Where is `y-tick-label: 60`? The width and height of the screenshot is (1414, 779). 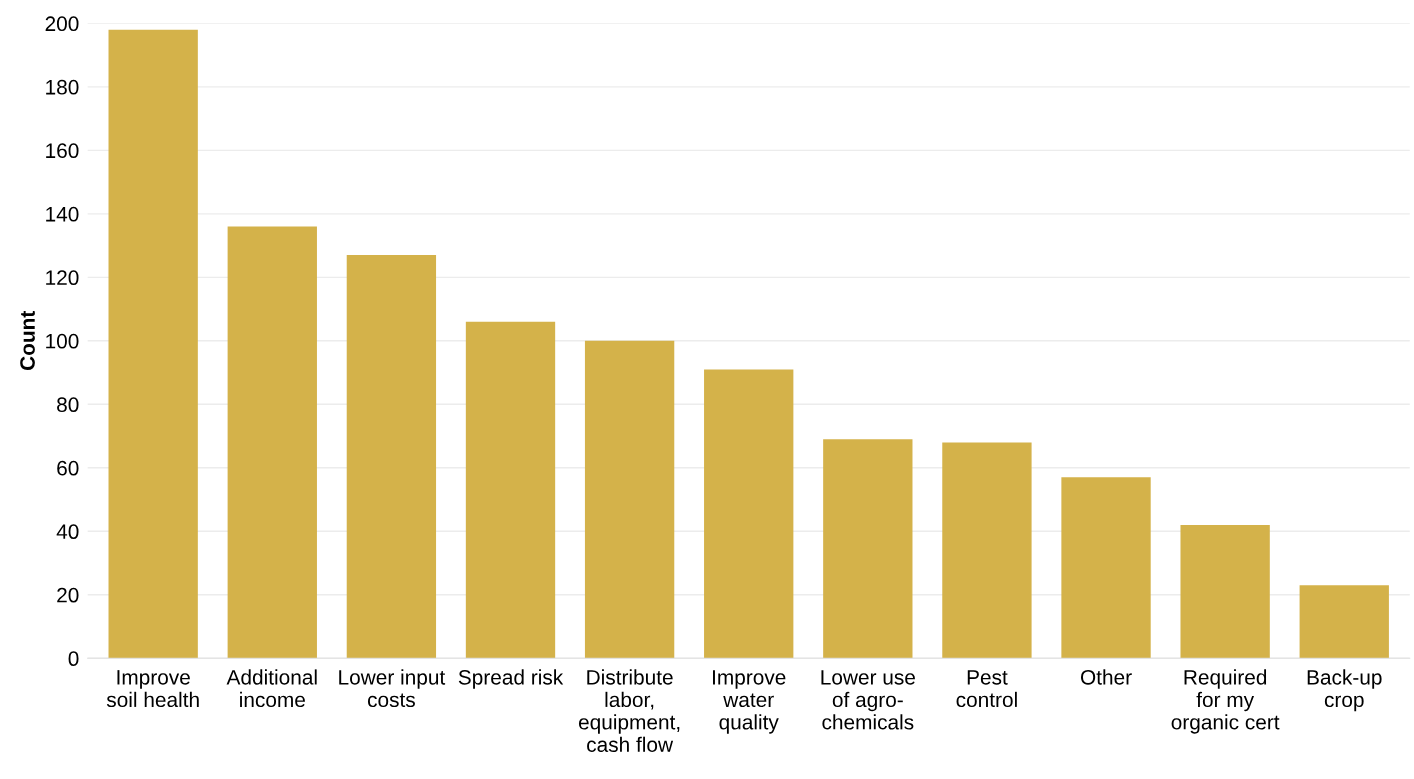 y-tick-label: 60 is located at coordinates (68, 468).